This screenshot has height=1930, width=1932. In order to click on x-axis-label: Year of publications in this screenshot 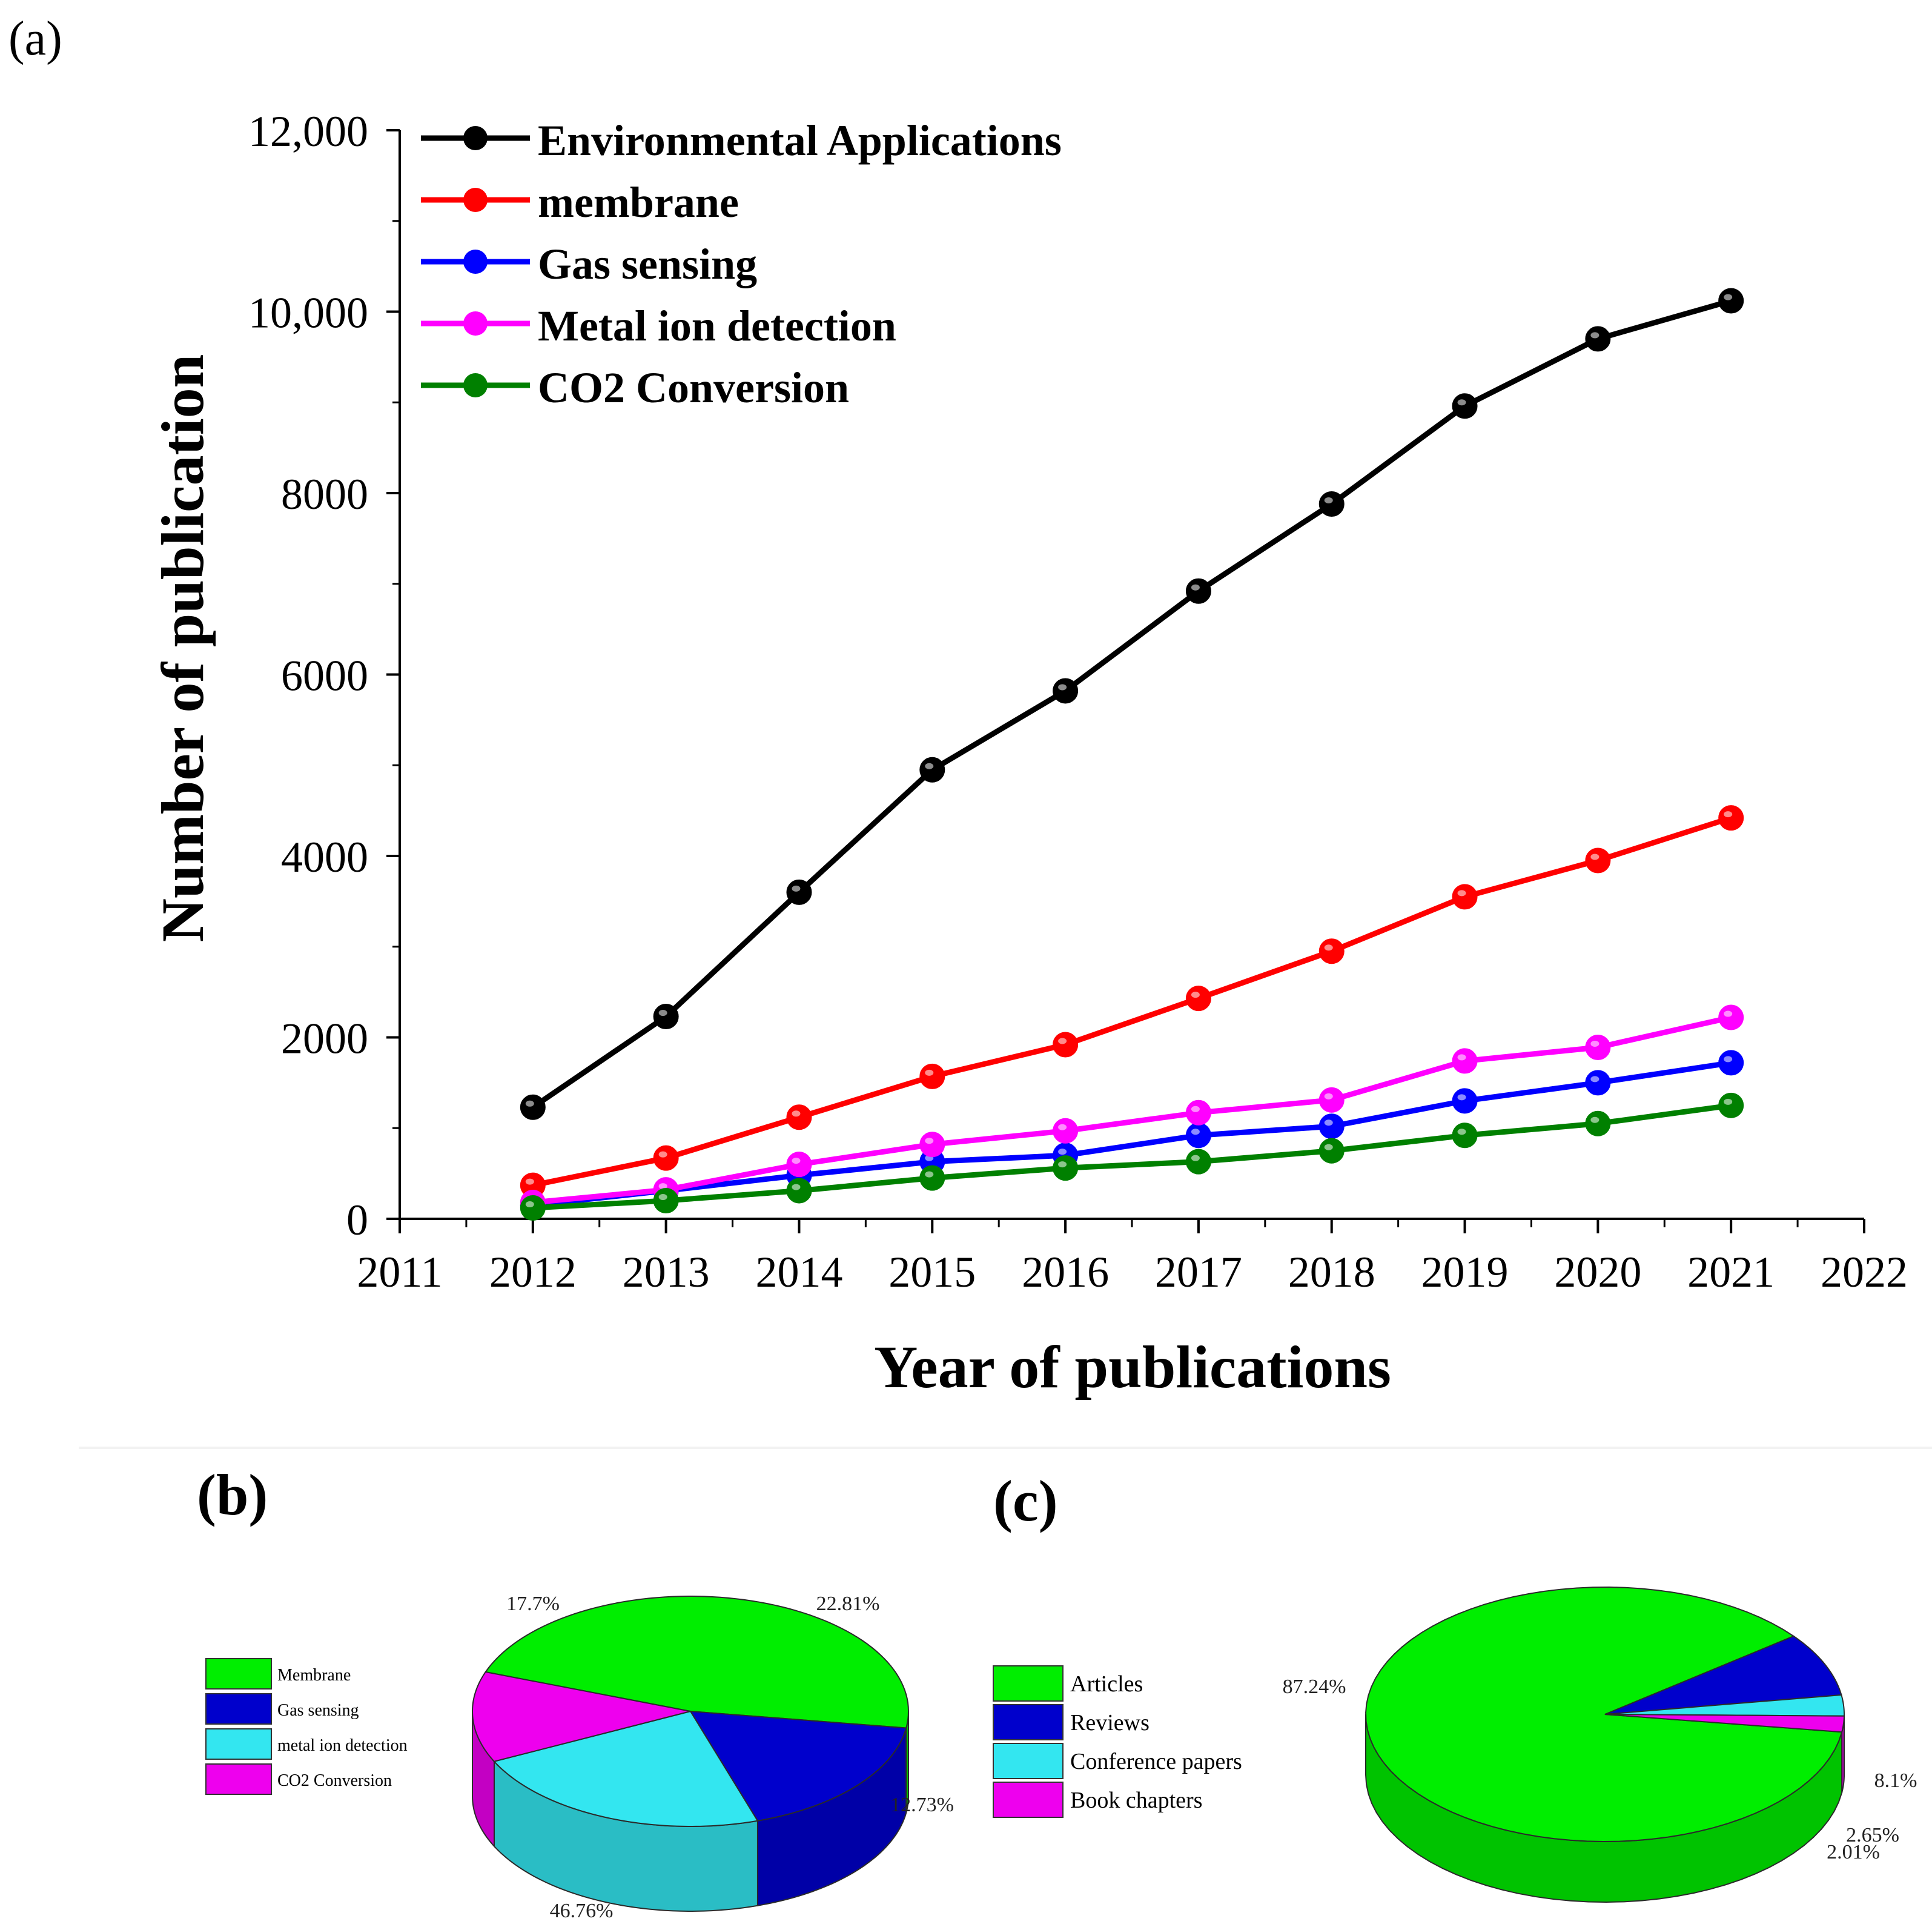, I will do `click(1133, 1367)`.